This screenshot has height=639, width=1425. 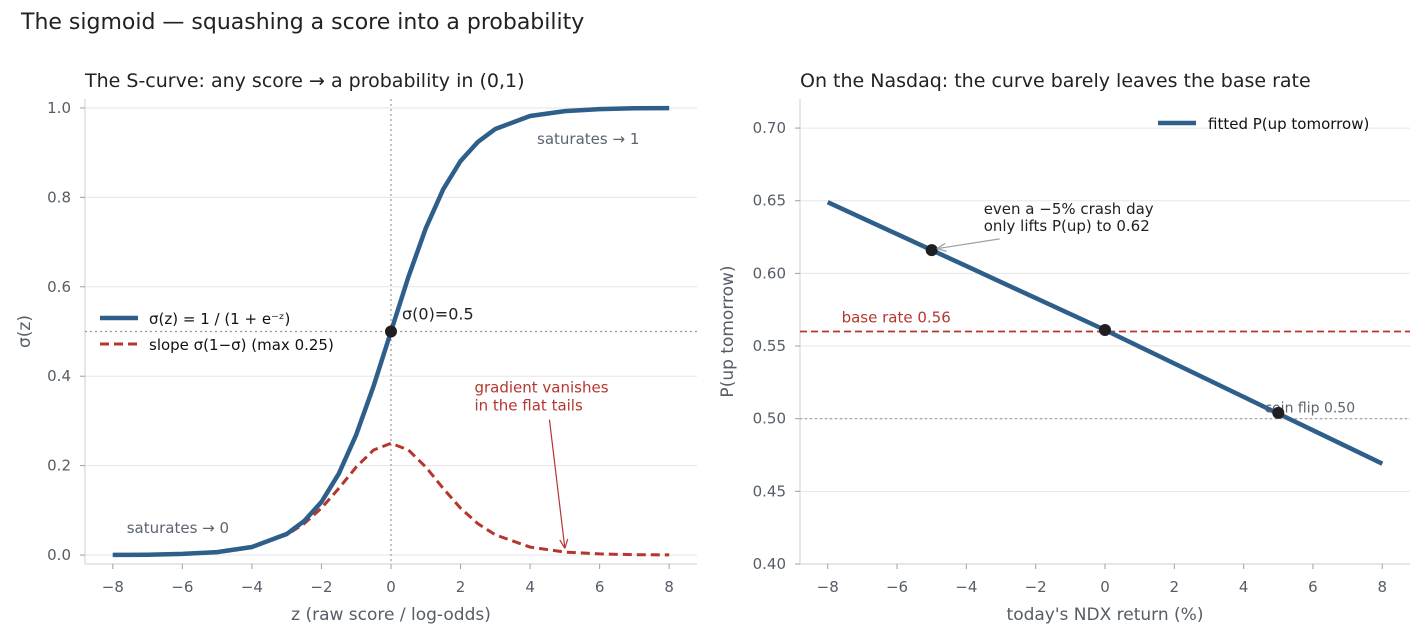 I want to click on legend-label-fitted: fitted P(up tomorrow), so click(x=1288, y=124).